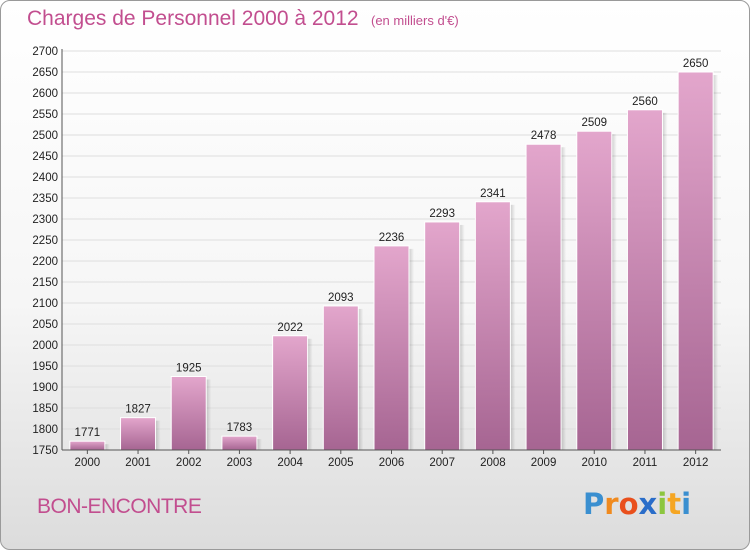 This screenshot has width=750, height=550. I want to click on x-tick-label: 2000, so click(88, 463).